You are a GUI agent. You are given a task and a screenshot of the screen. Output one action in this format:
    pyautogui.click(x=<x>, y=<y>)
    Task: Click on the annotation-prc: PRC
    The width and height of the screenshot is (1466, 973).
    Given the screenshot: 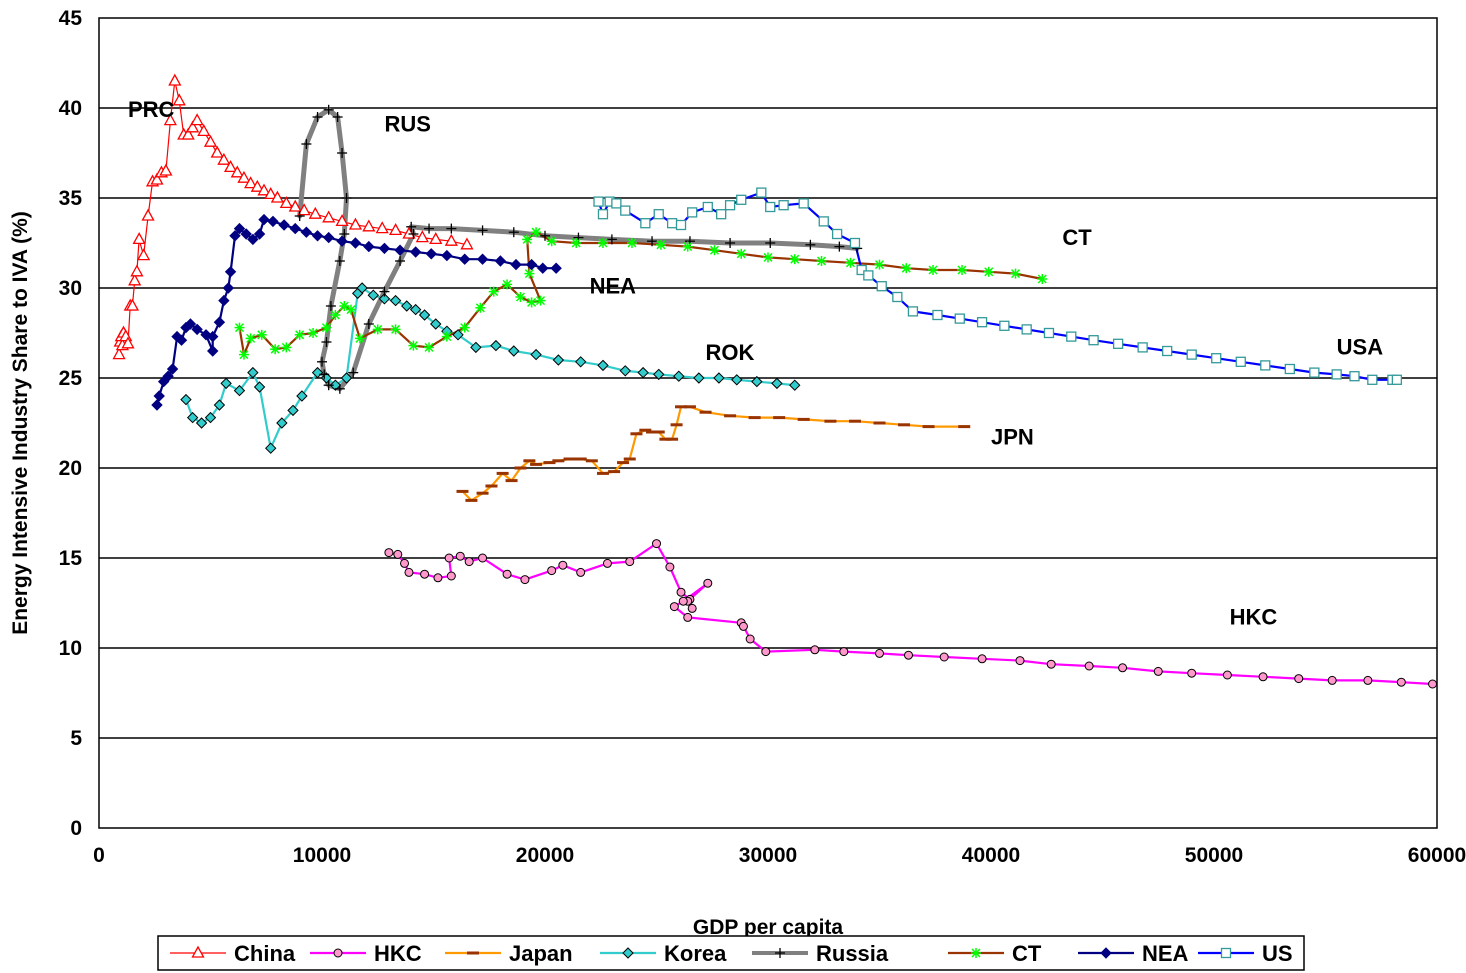 What is the action you would take?
    pyautogui.click(x=151, y=109)
    